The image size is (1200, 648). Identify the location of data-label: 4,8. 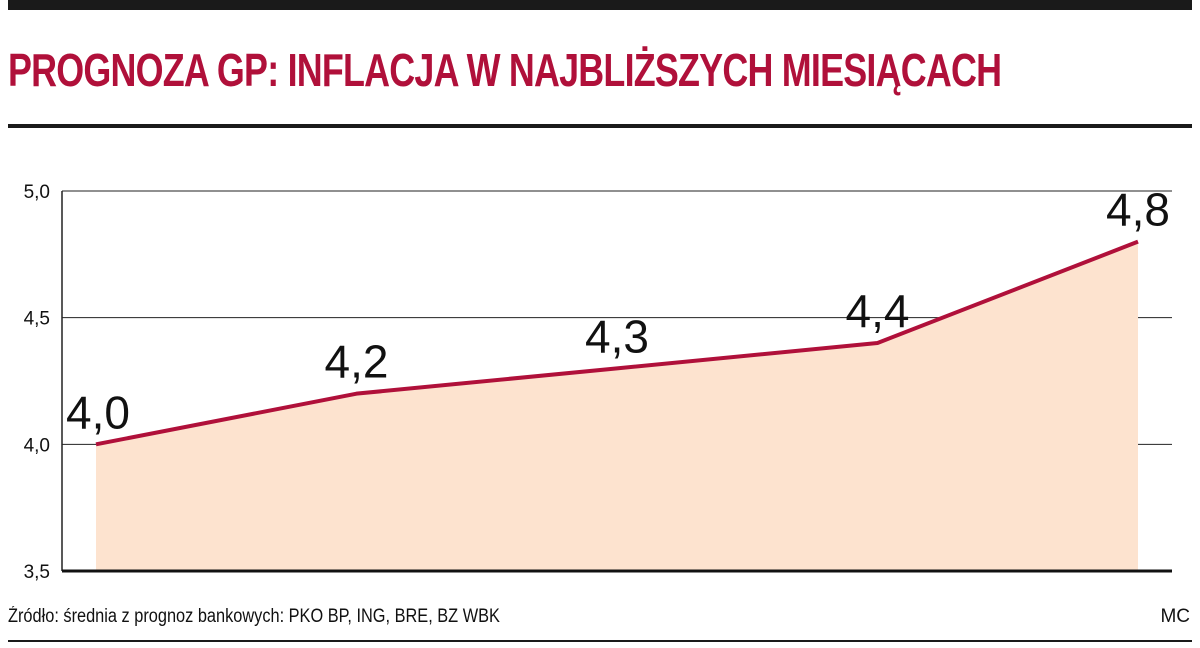
(1138, 210).